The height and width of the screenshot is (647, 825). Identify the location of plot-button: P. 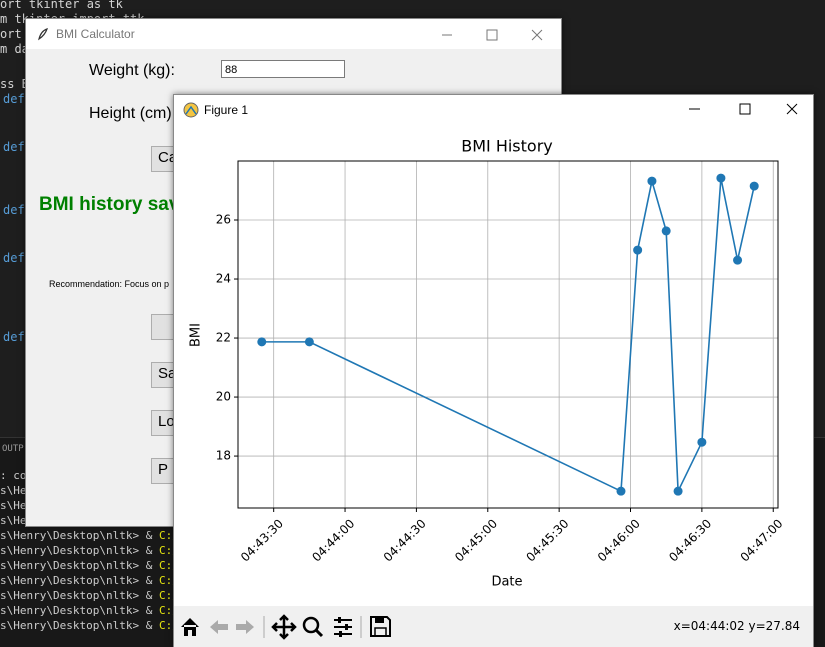
(163, 471).